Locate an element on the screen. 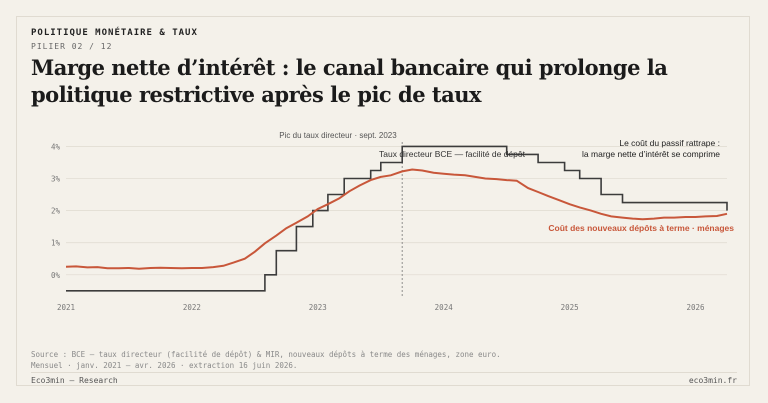 The height and width of the screenshot is (403, 768). series-label-policy-rate: Taux directeur BCE — facilité de dépôt is located at coordinates (452, 154).